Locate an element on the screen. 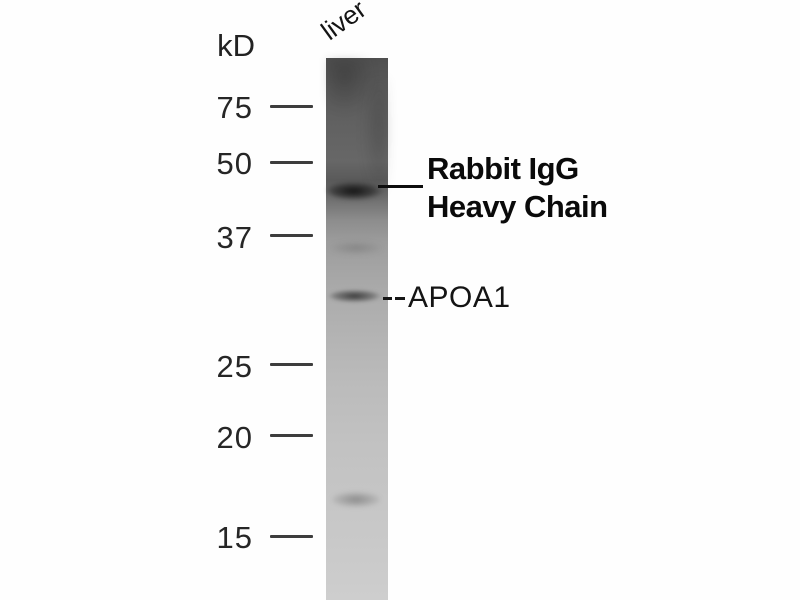 The image size is (800, 600). marker-label-37: 37 is located at coordinates (234, 237).